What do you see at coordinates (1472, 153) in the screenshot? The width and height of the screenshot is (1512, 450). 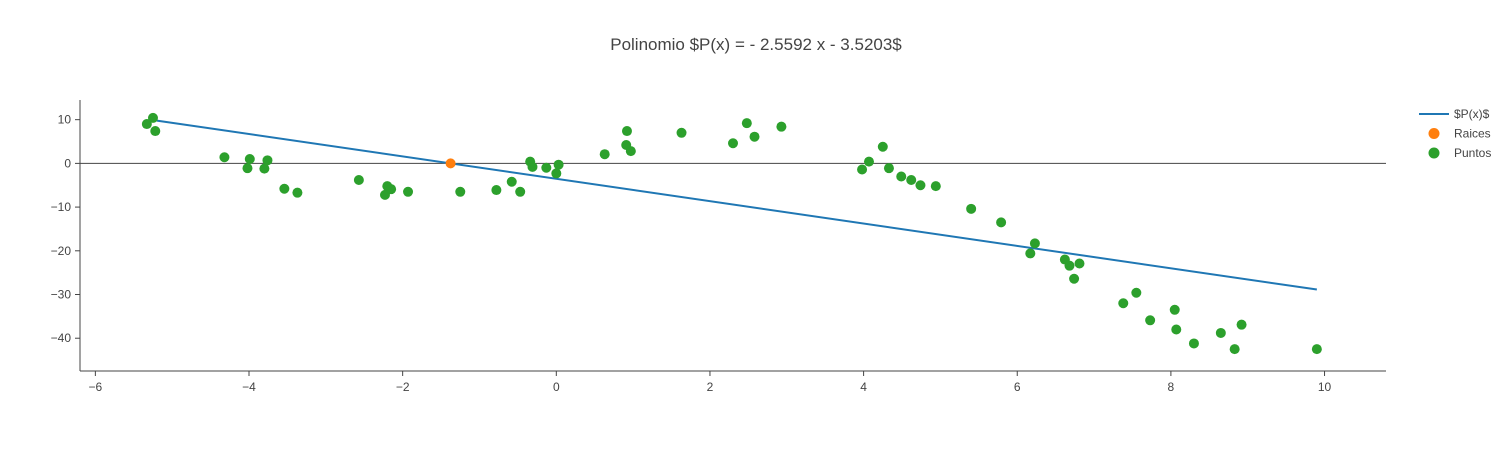 I see `legend-label: Puntos` at bounding box center [1472, 153].